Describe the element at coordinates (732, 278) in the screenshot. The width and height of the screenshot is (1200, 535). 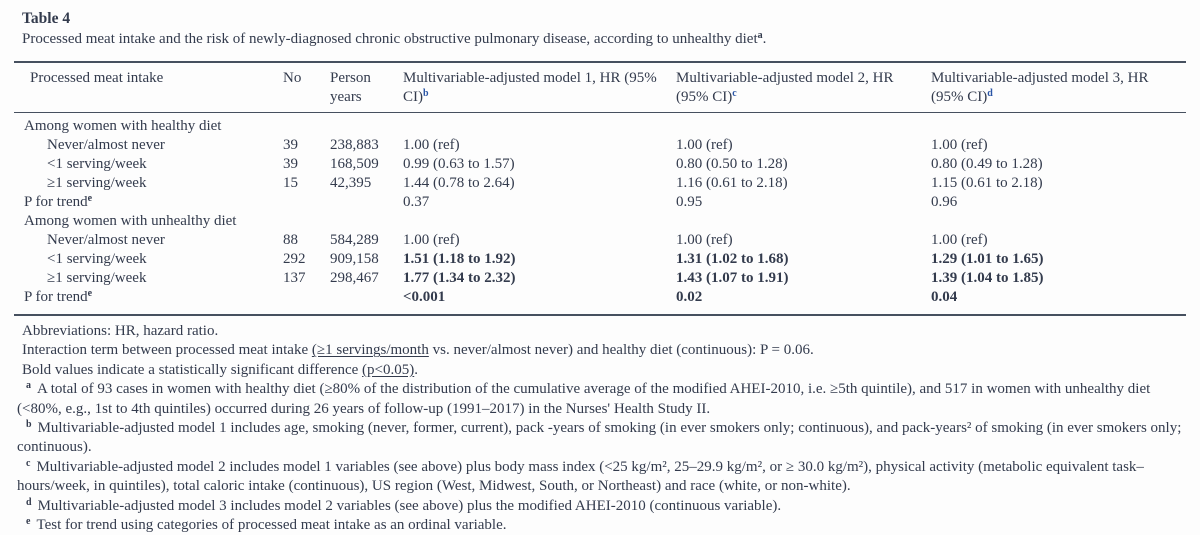
I see `cell-model2: 1.43 (1.07 to 1.91)` at that location.